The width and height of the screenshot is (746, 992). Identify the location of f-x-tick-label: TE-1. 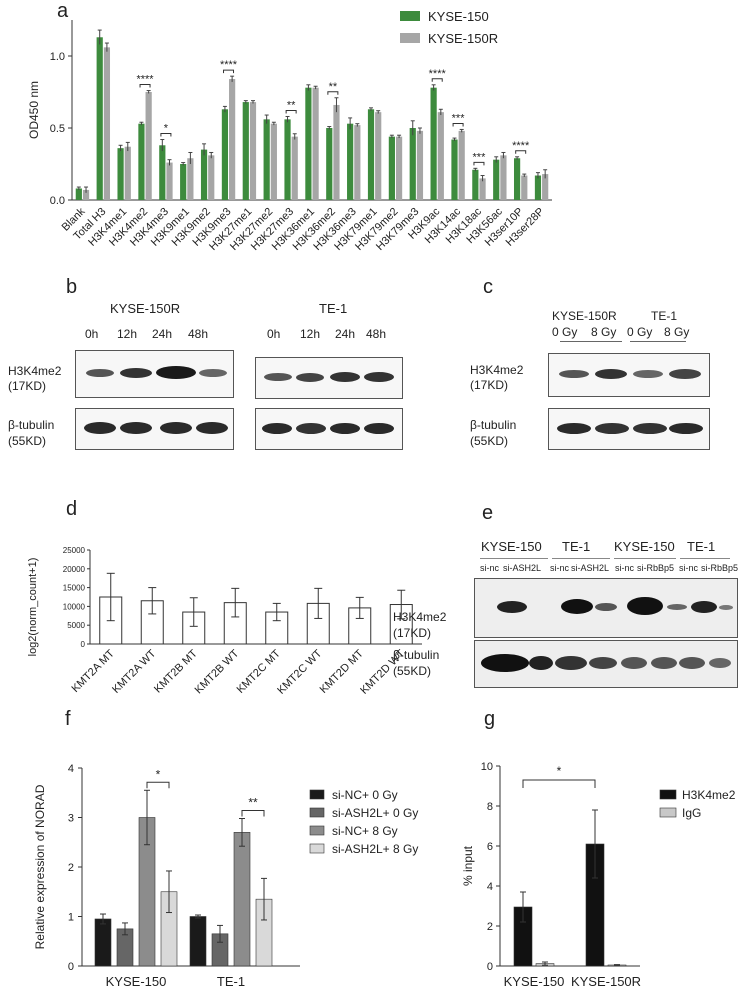
(231, 981).